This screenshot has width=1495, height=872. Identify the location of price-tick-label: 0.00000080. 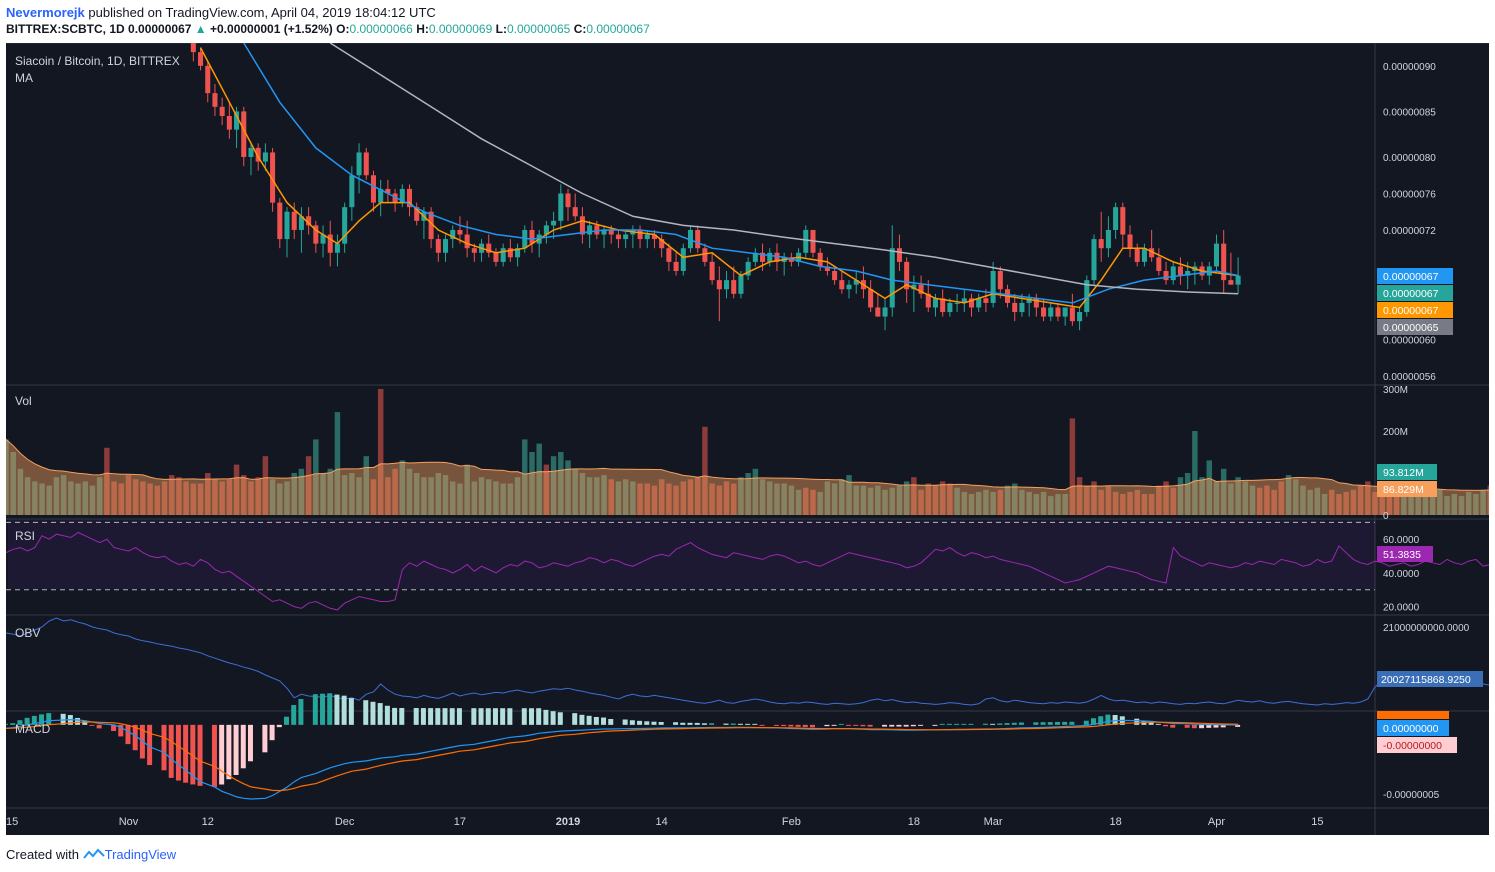
(1409, 158).